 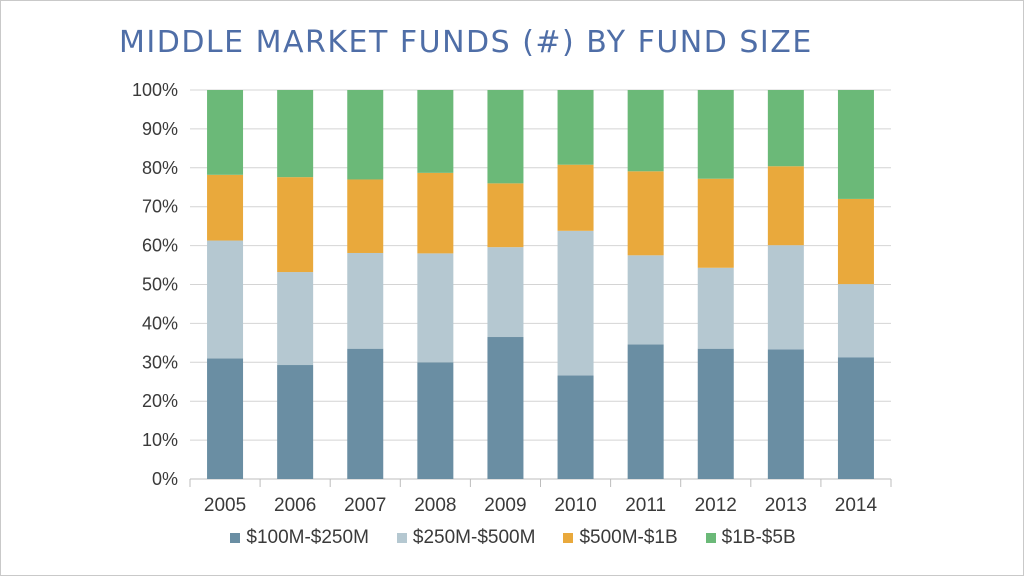 I want to click on y-tick-label: 40%, so click(x=160, y=323).